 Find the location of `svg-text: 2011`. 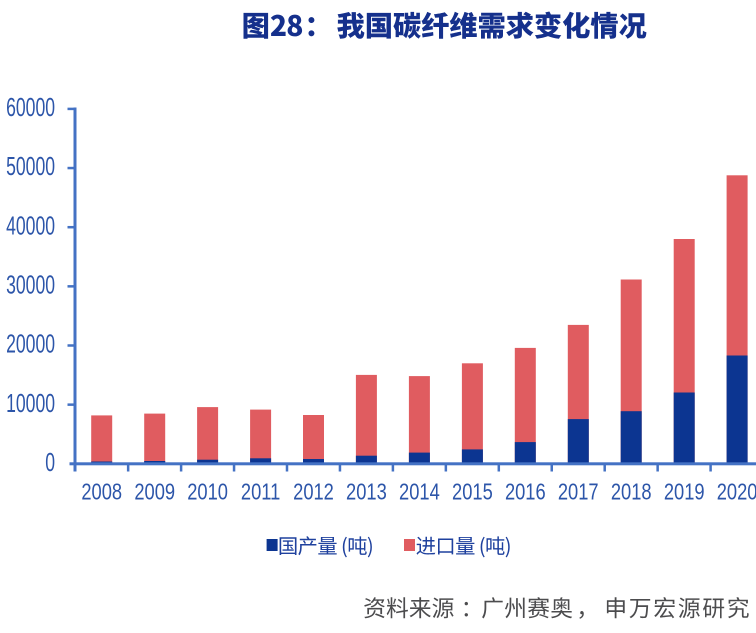

svg-text: 2011 is located at coordinates (260, 493).